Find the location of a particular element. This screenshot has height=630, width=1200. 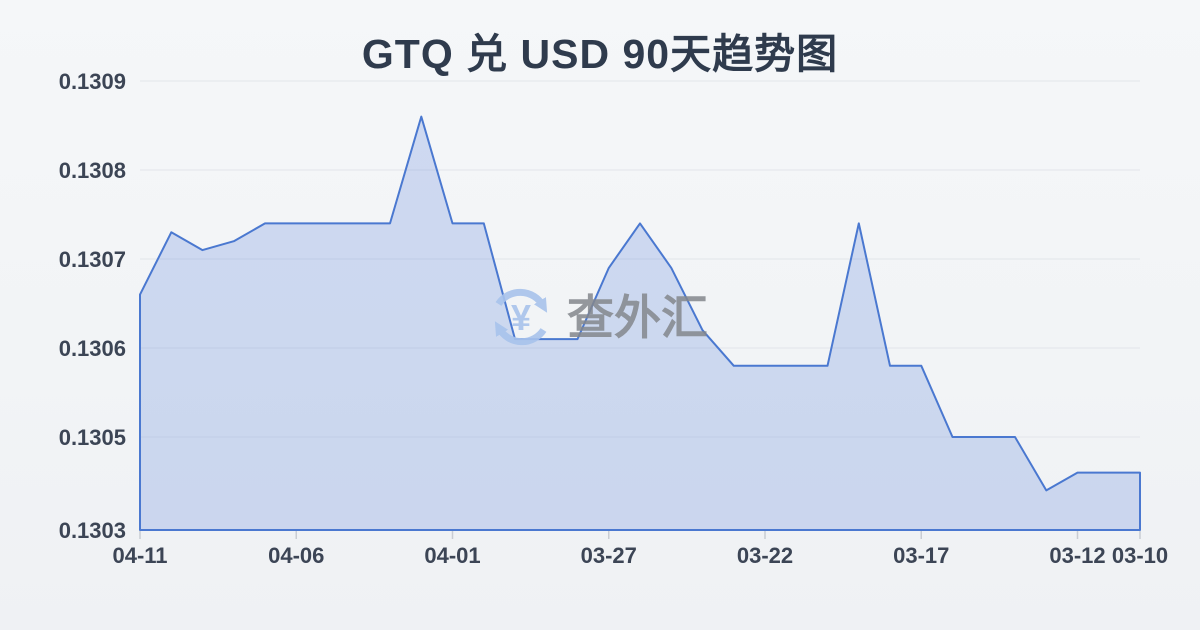

y-axis-label: 0.1308 is located at coordinates (92, 170).